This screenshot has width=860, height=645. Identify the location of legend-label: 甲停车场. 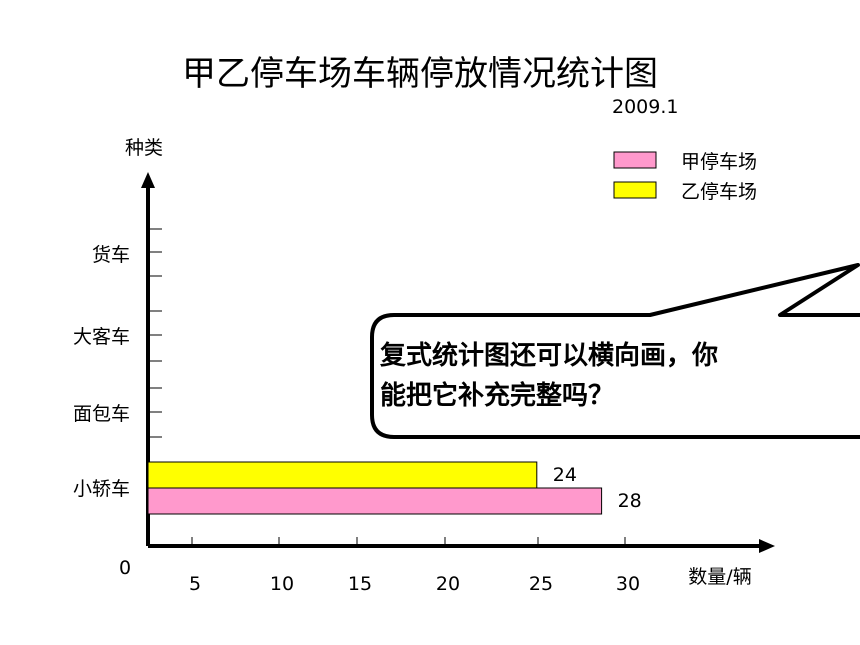
(719, 162).